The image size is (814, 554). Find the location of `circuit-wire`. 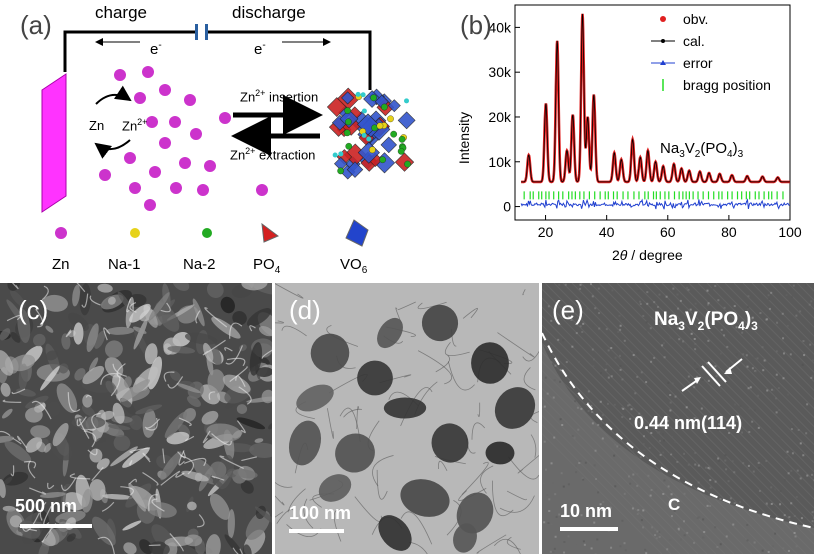

circuit-wire is located at coordinates (129, 51).